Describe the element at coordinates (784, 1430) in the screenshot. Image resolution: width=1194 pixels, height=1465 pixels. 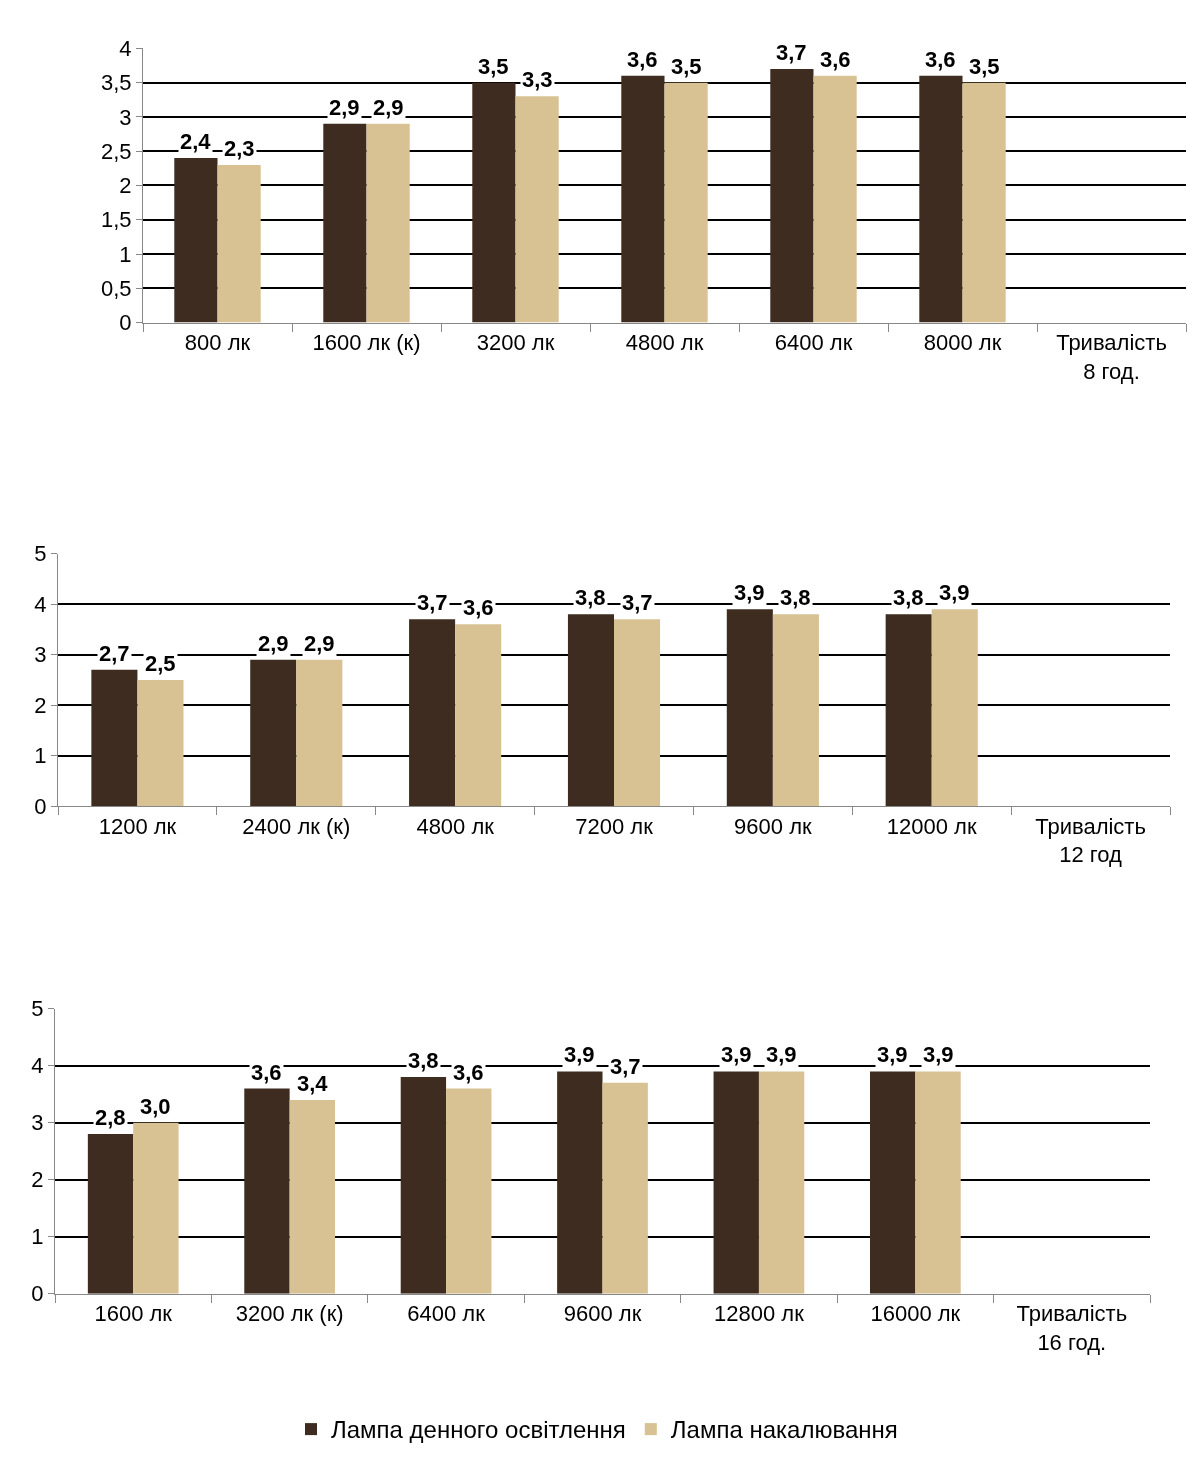
I see `legend-label: Лампа накалювання` at that location.